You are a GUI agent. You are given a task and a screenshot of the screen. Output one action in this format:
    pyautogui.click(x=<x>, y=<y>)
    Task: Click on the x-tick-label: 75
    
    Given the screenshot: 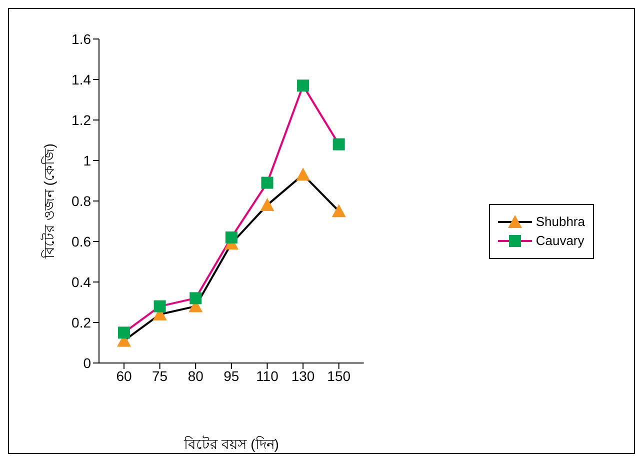 What is the action you would take?
    pyautogui.click(x=160, y=376)
    